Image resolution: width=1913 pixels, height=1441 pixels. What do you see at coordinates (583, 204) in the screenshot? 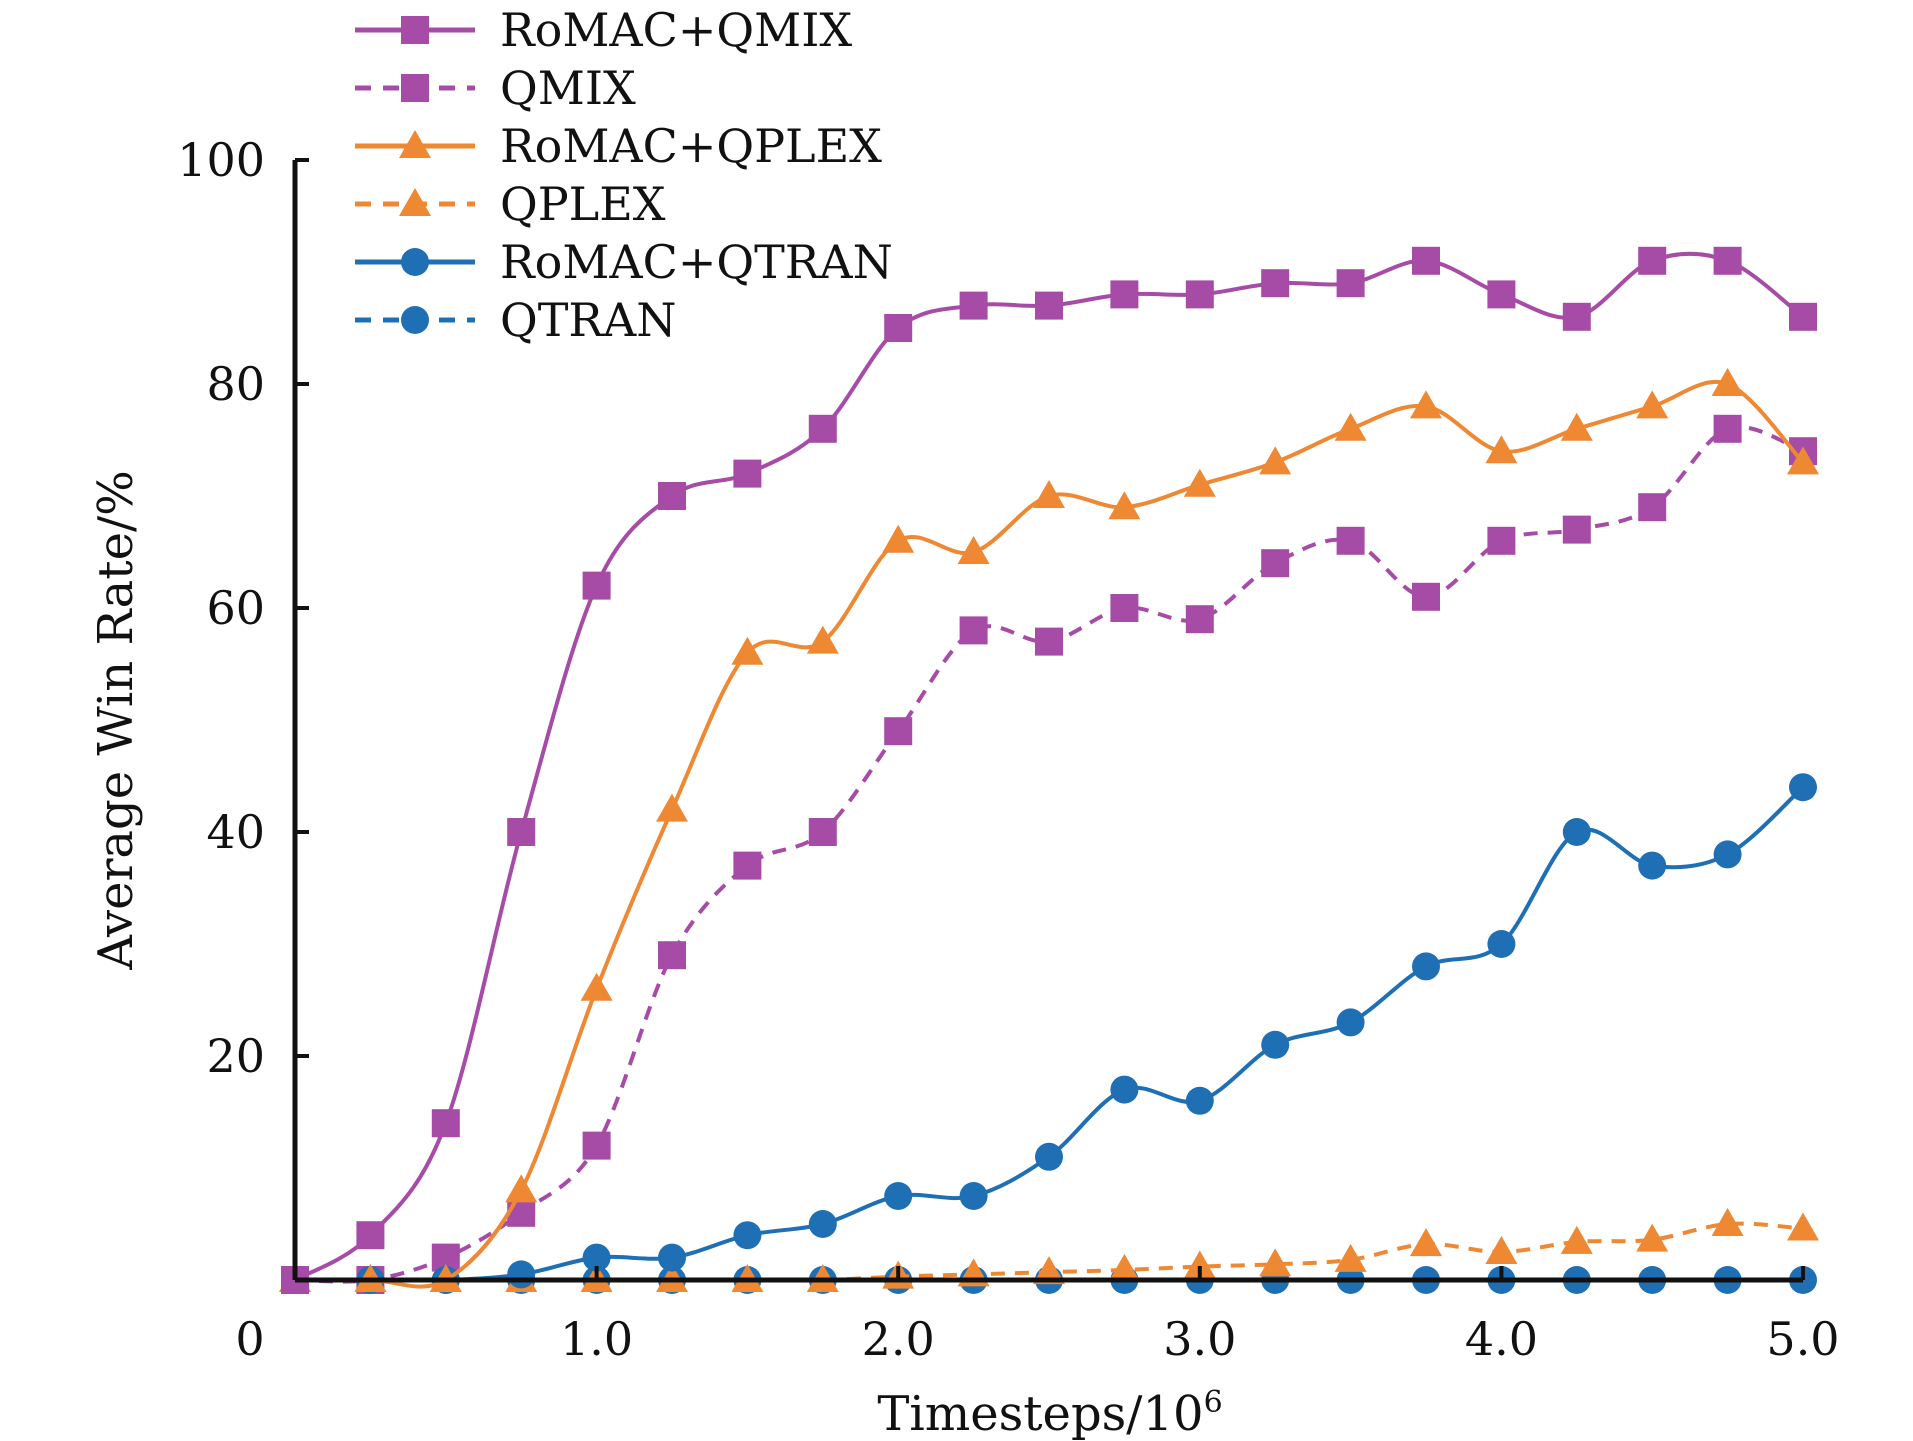
I see `legend-label: QPLEX` at bounding box center [583, 204].